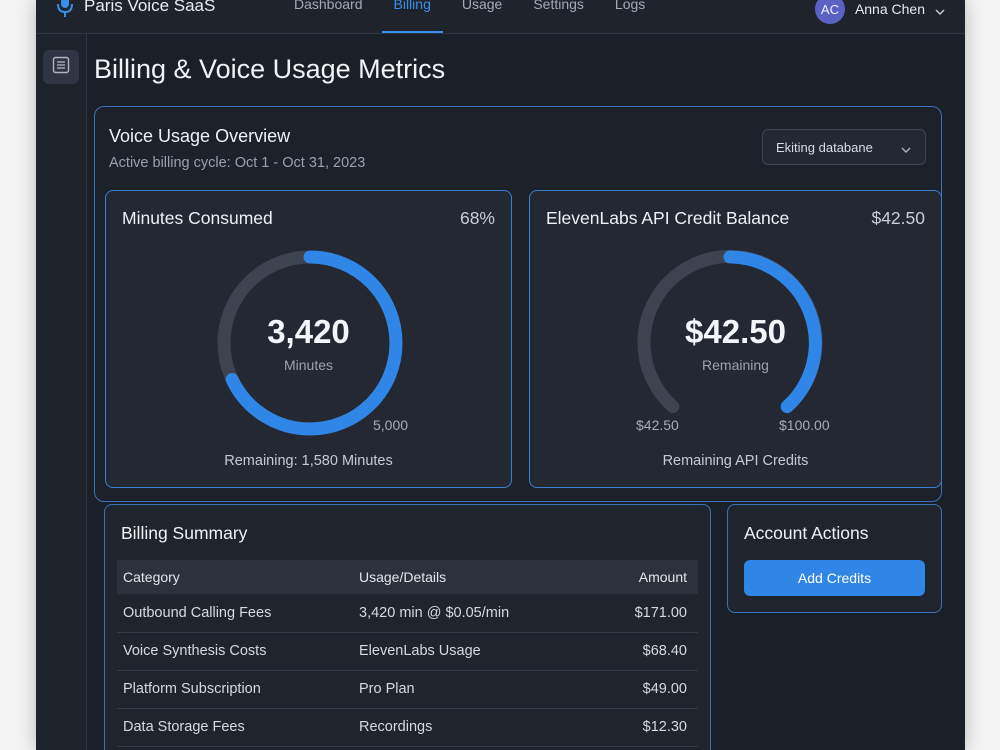 Image resolution: width=1000 pixels, height=750 pixels. What do you see at coordinates (735, 365) in the screenshot?
I see `credit-unit: Remaining` at bounding box center [735, 365].